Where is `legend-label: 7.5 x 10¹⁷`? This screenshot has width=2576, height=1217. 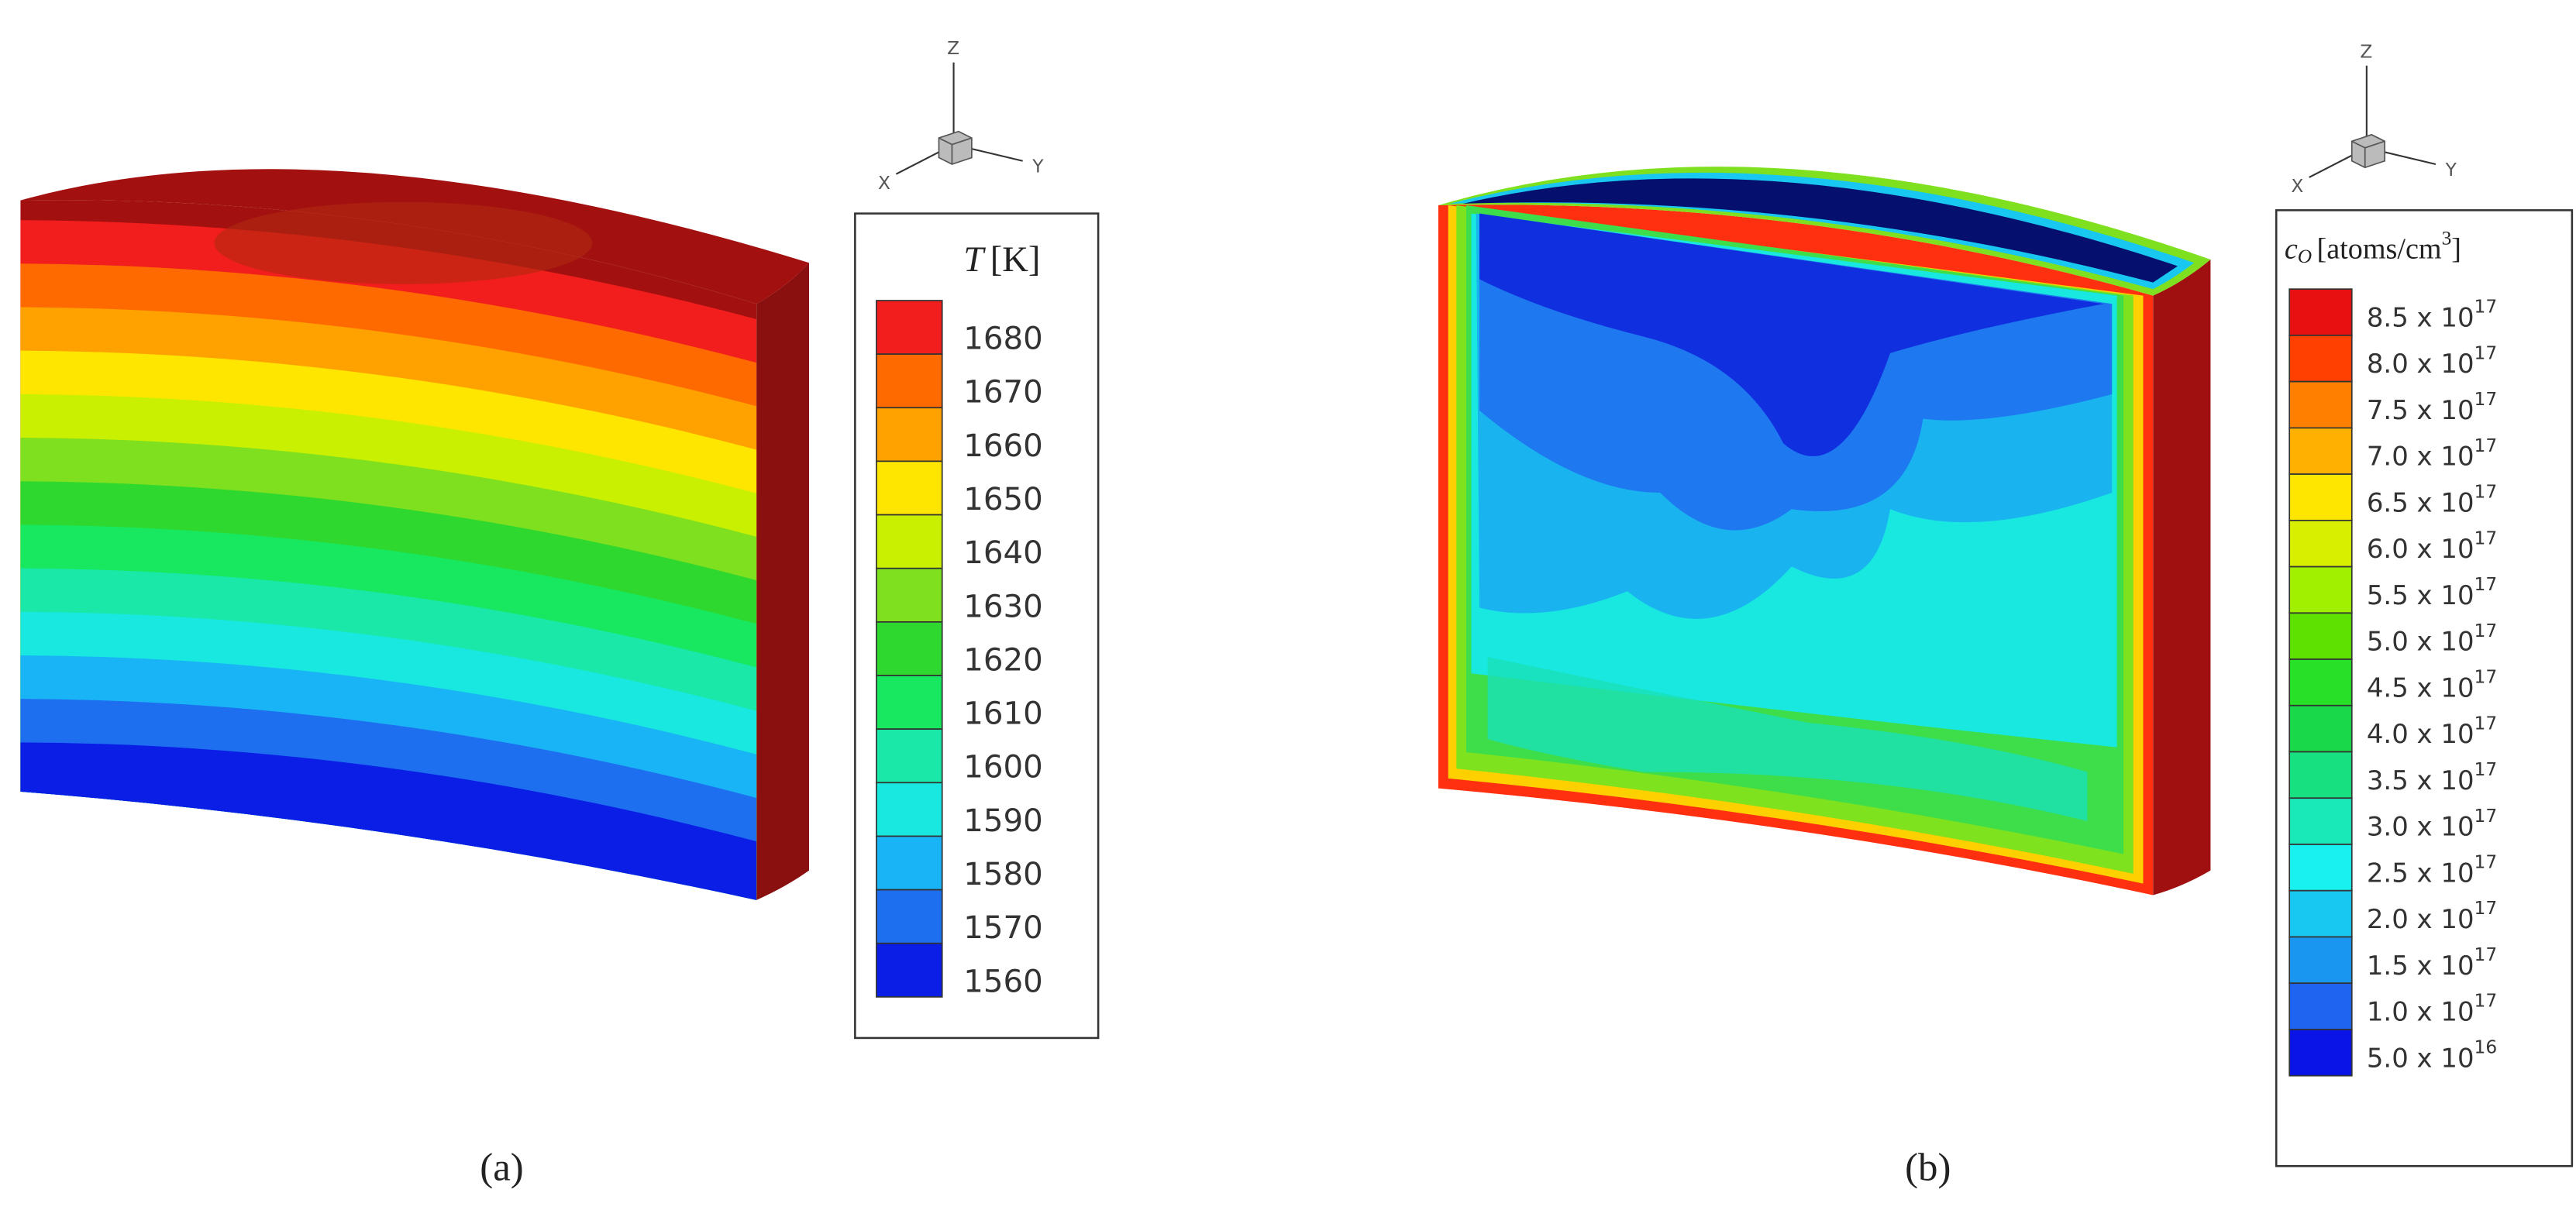 legend-label: 7.5 x 10¹⁷ is located at coordinates (2432, 407).